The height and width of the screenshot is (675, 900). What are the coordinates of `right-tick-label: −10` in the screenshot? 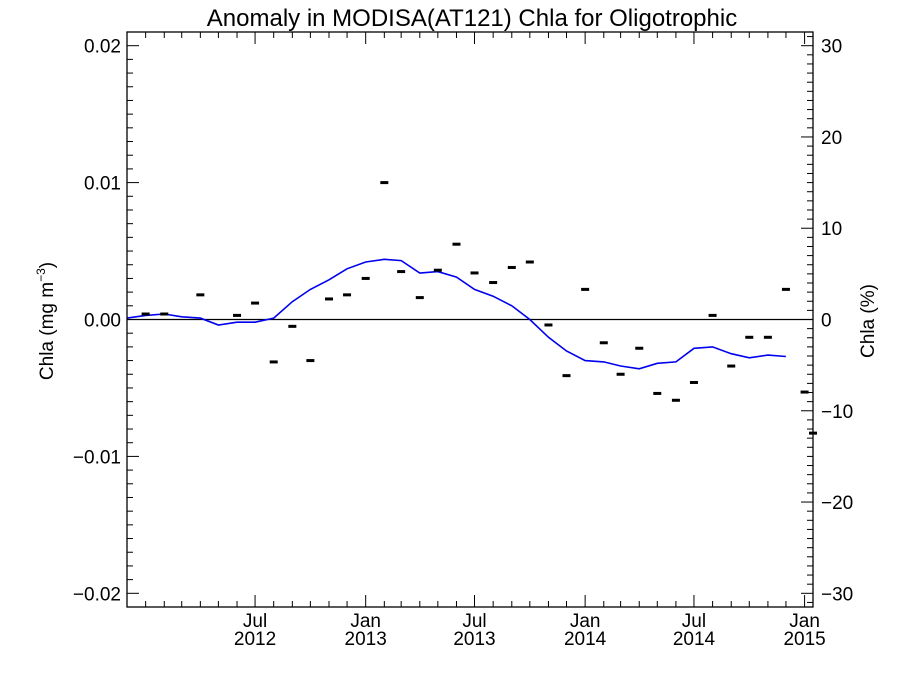 It's located at (837, 412).